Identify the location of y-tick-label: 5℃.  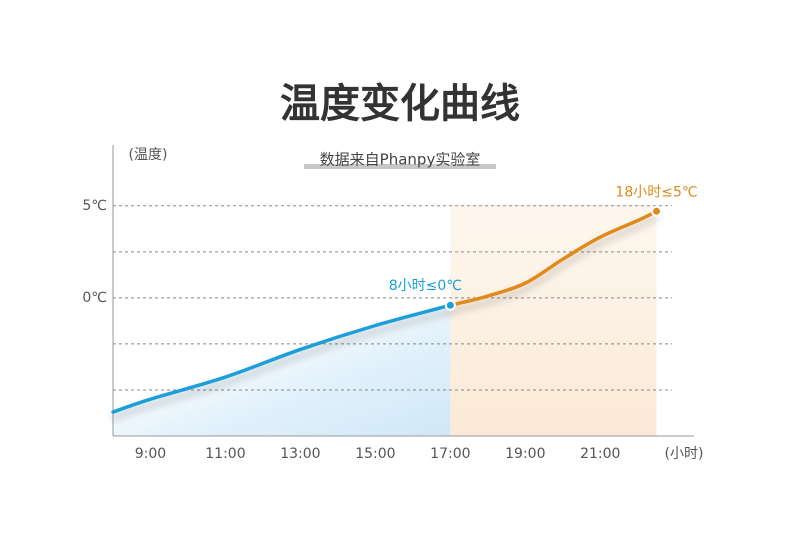
(94, 206).